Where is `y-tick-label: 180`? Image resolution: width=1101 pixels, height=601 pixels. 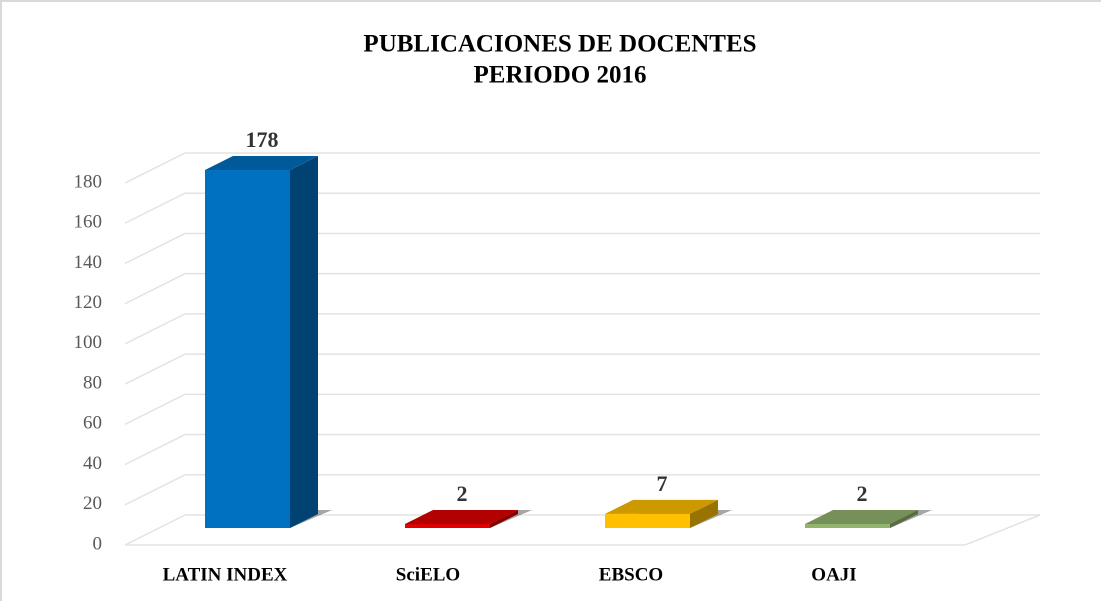
y-tick-label: 180 is located at coordinates (88, 181).